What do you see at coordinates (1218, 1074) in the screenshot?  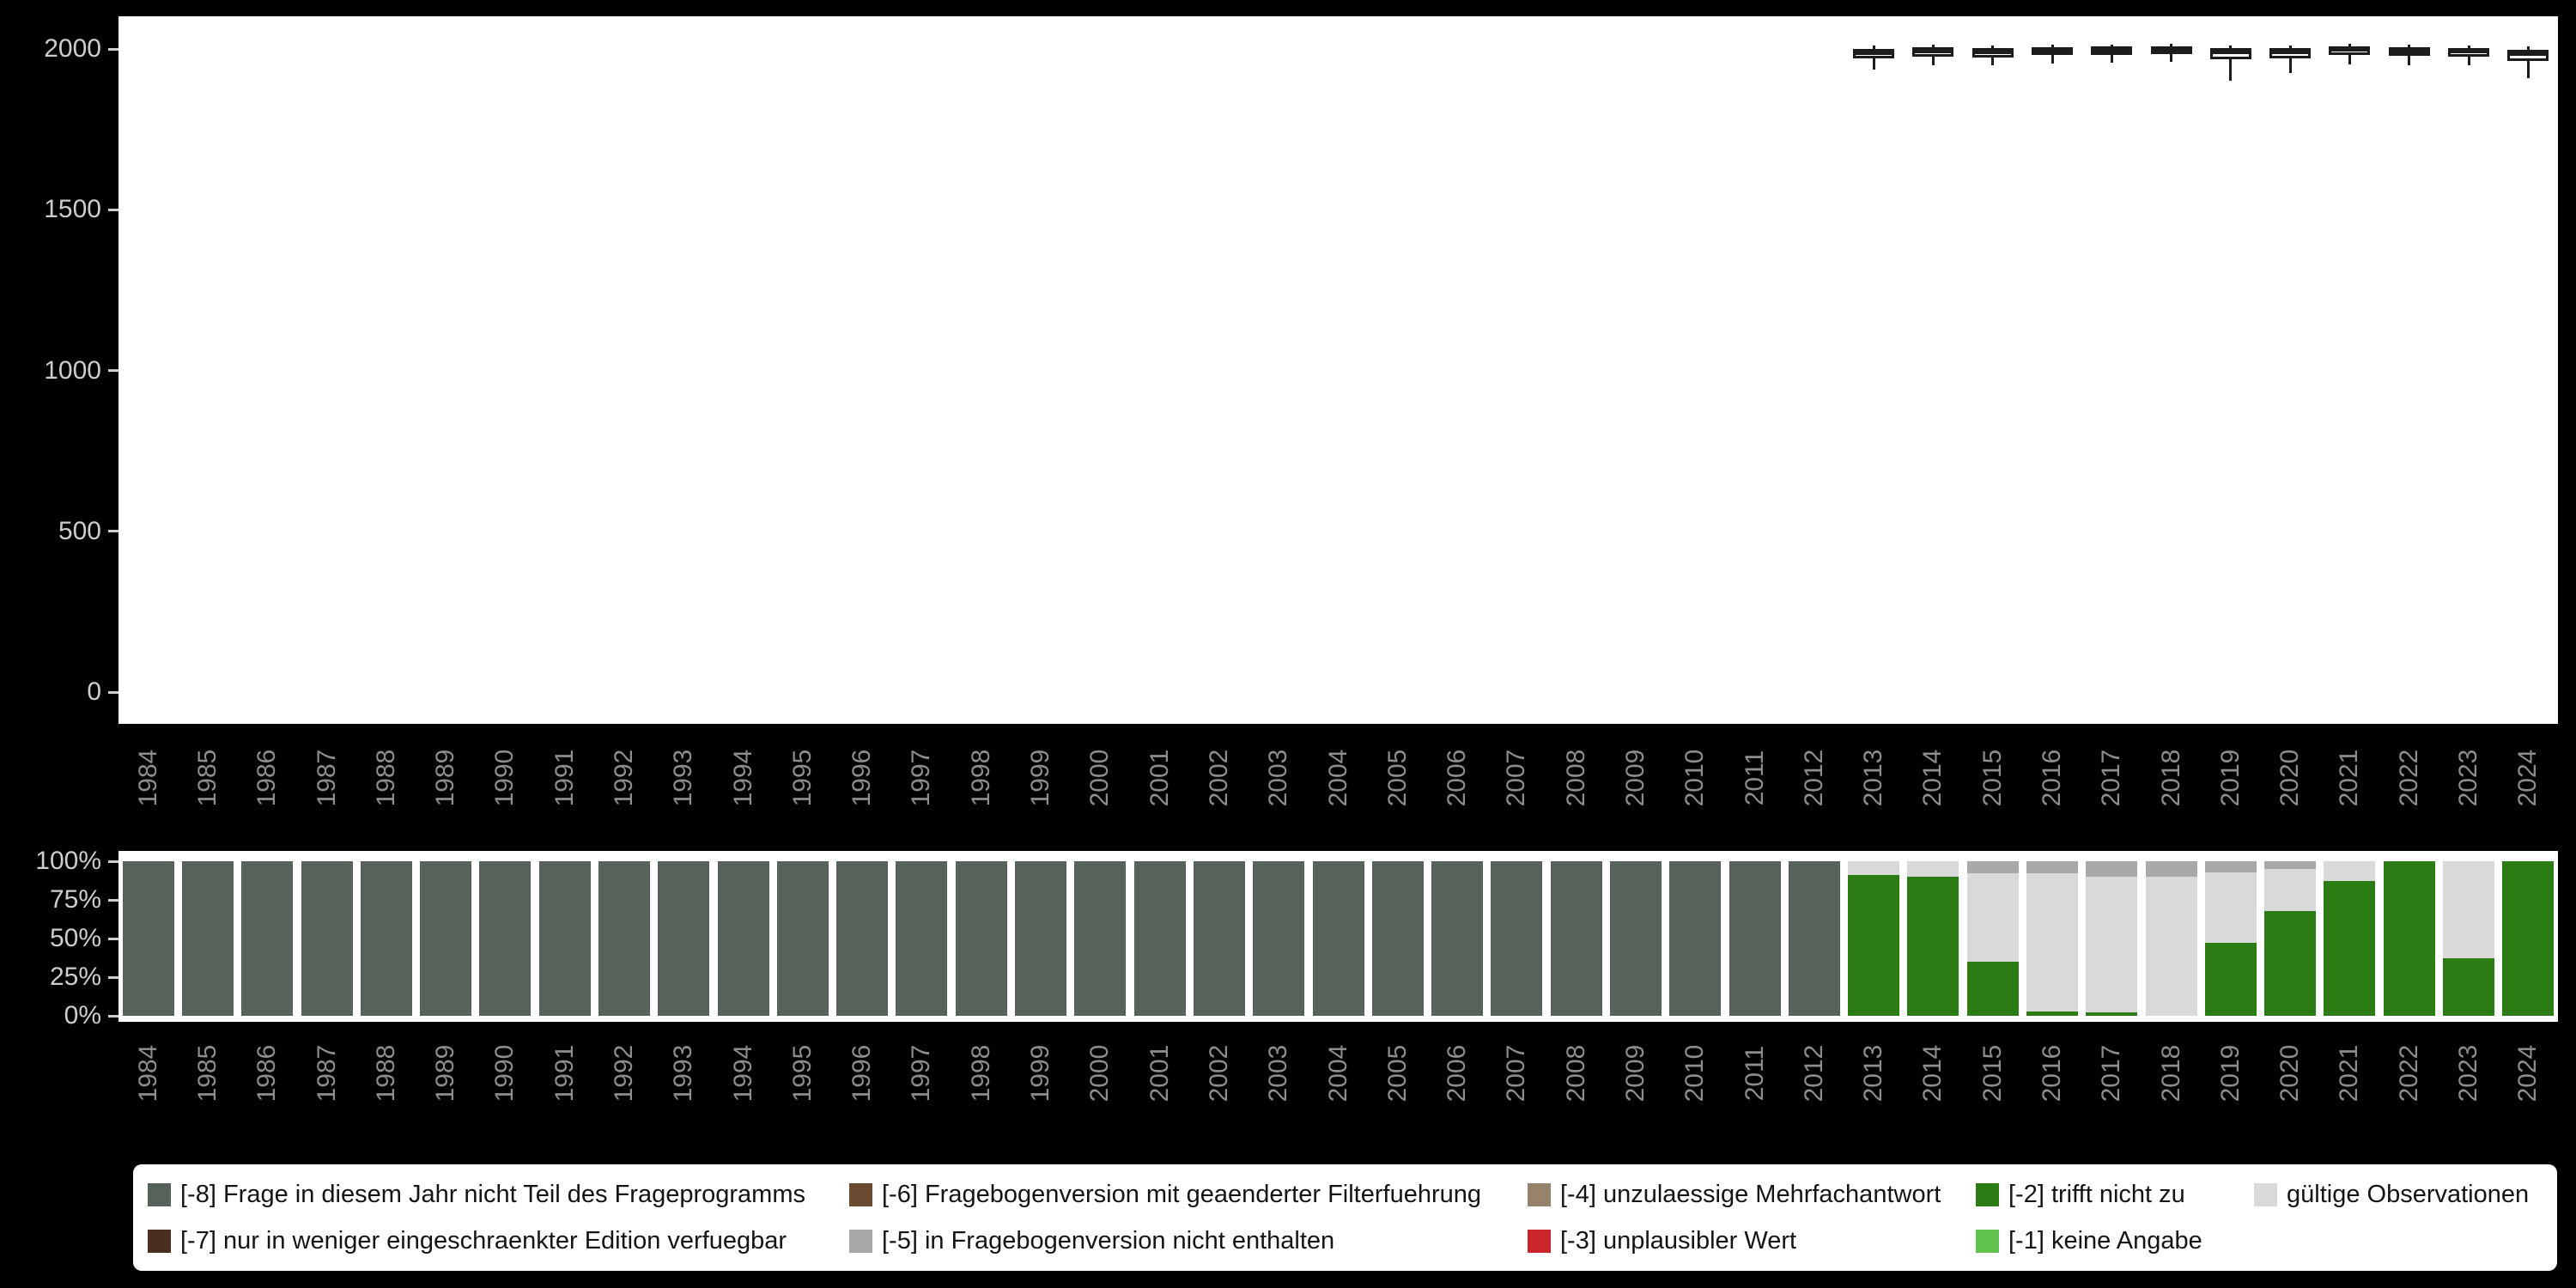 I see `bar-x-tick-label: 2002` at bounding box center [1218, 1074].